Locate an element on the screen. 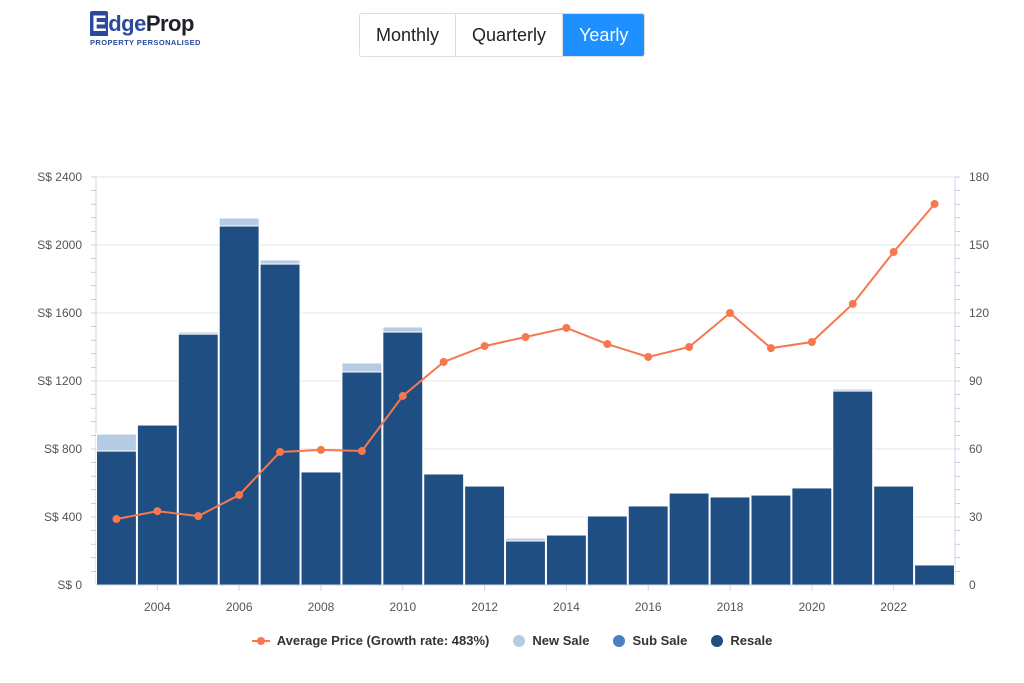 Image resolution: width=1024 pixels, height=683 pixels. left-tick-label: S$ 1600 is located at coordinates (59, 313).